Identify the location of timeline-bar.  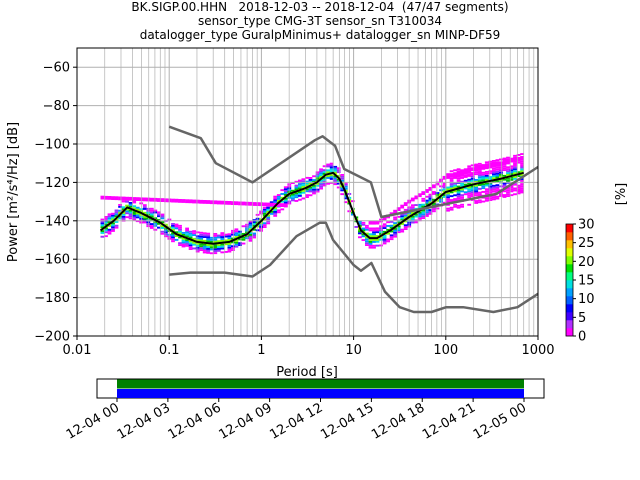
(320, 393).